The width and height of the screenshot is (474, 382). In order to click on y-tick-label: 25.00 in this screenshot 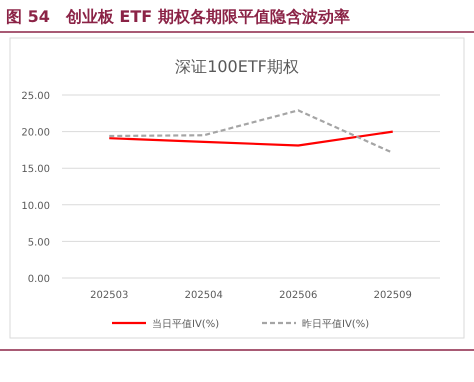, I will do `click(35, 96)`.